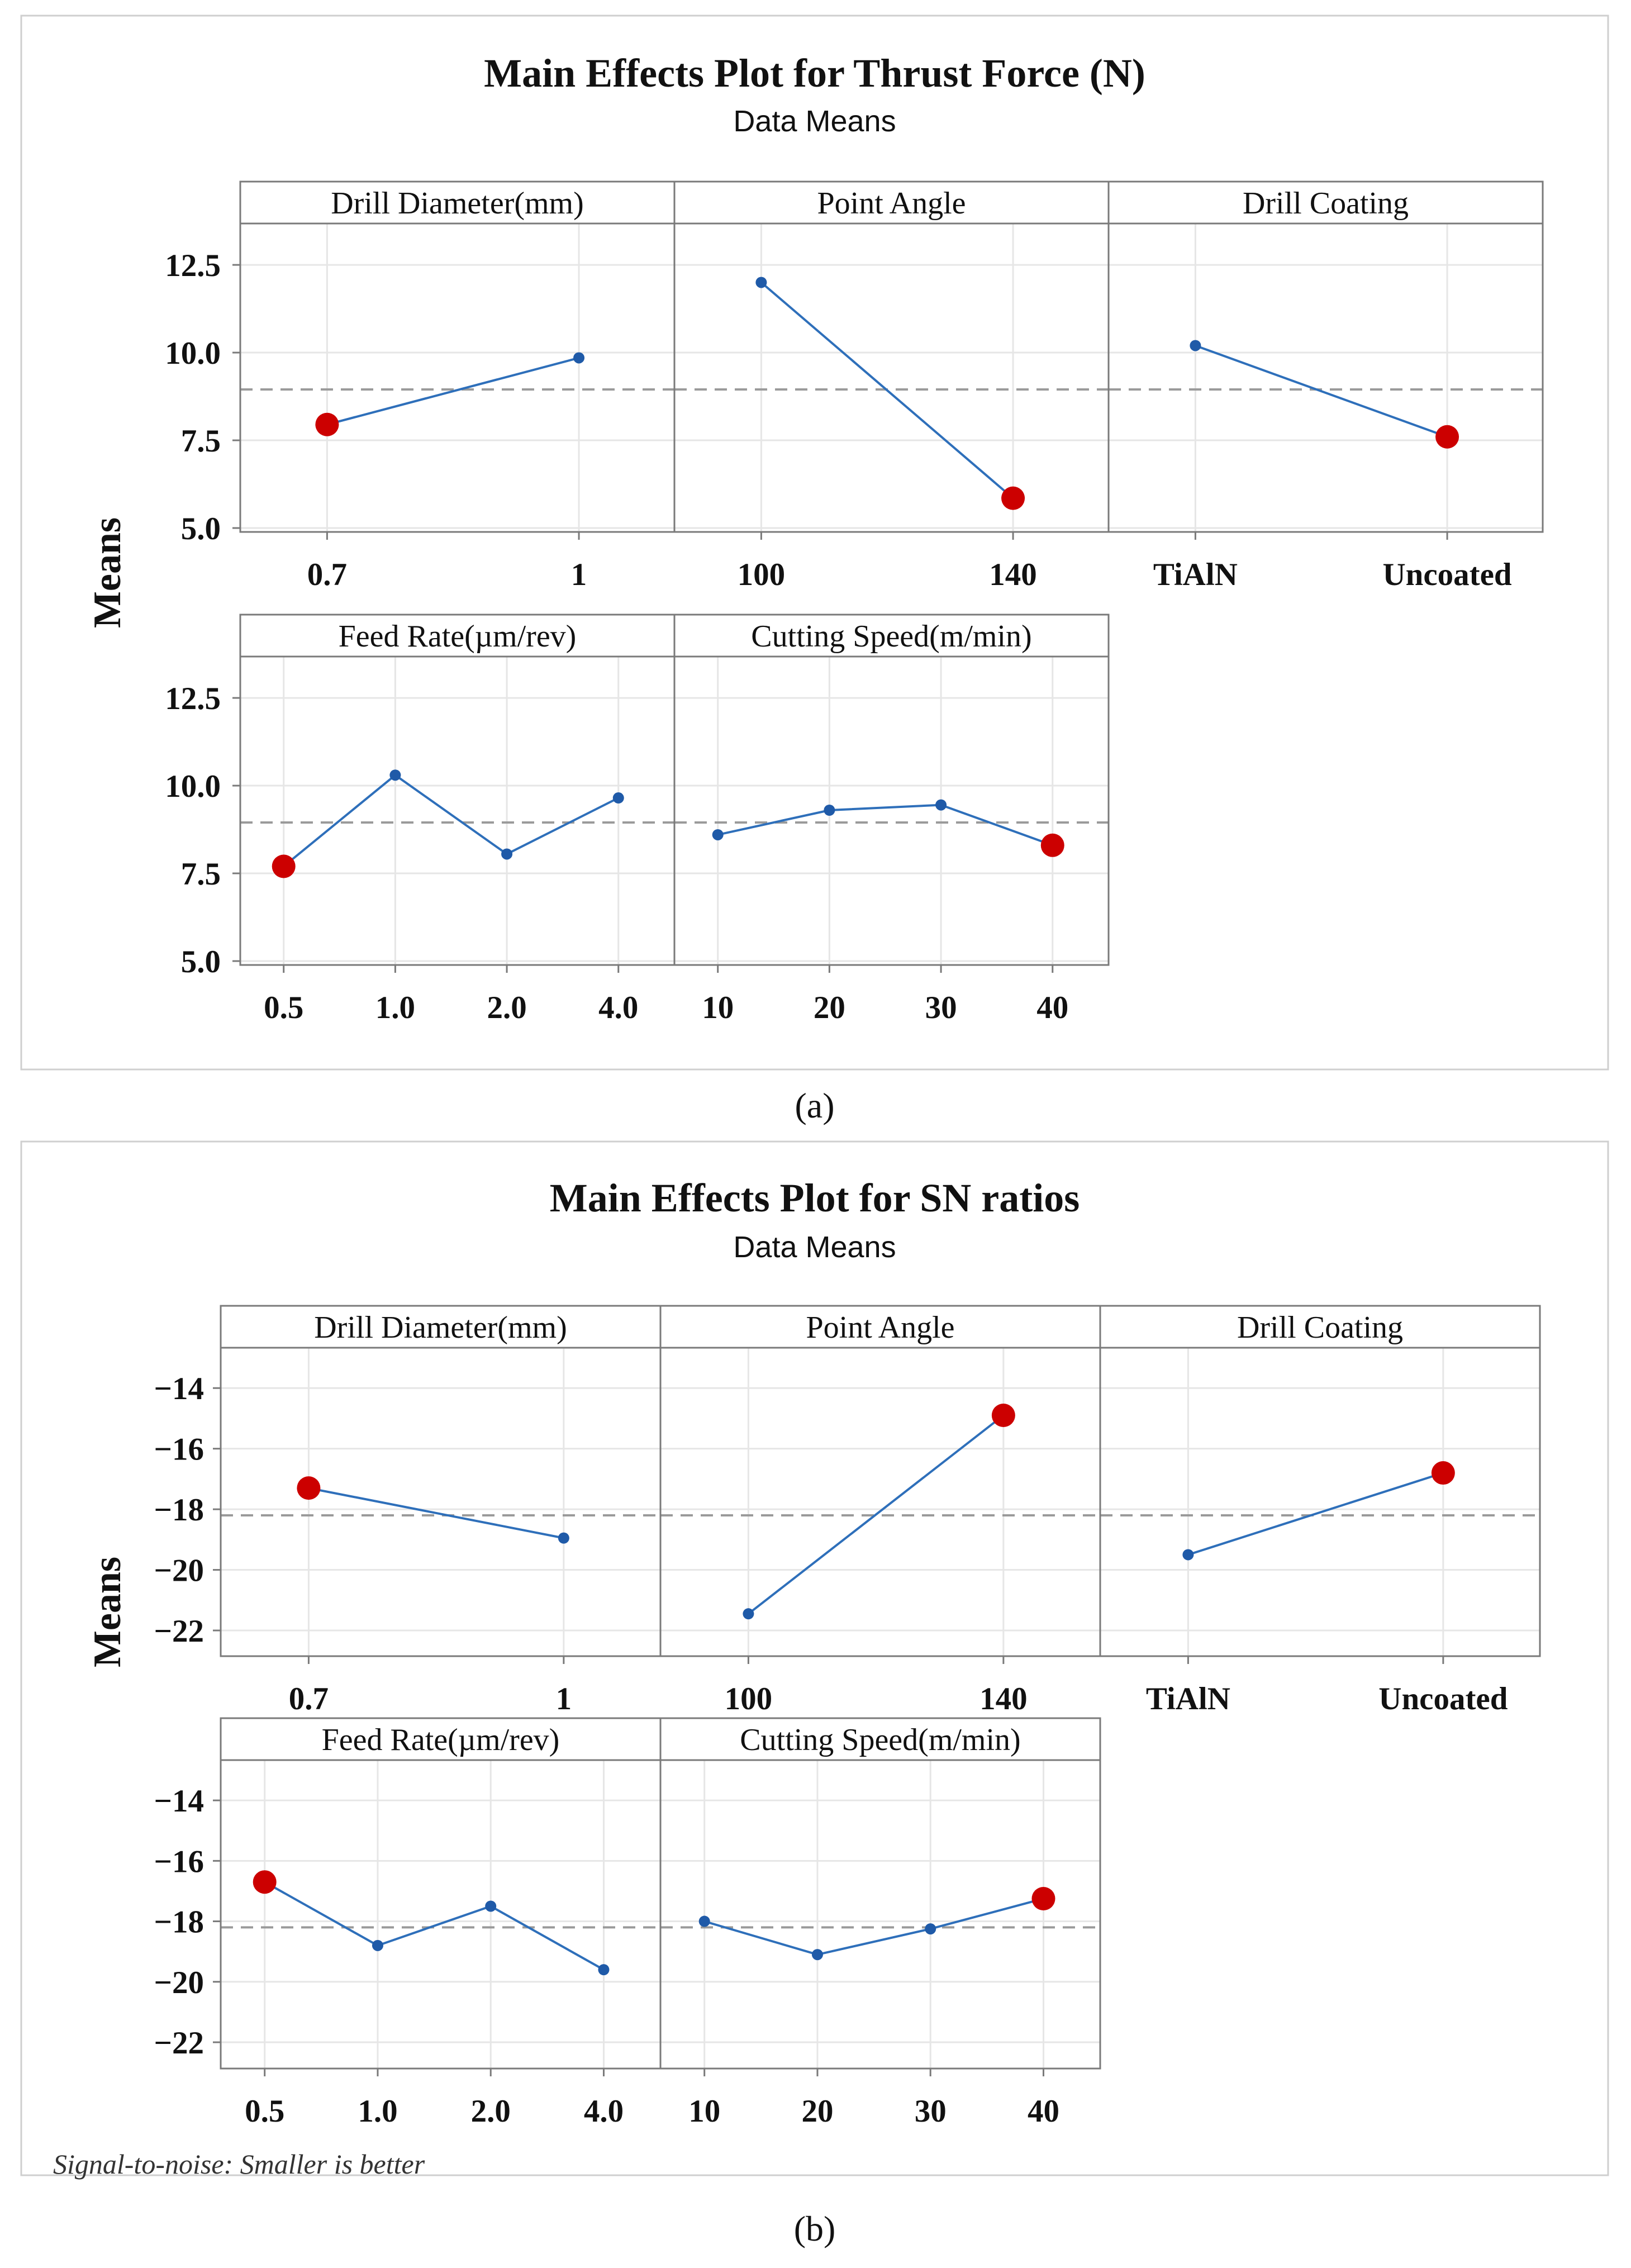 The image size is (1631, 2268). I want to click on panel-0-4: Cutting Speed(m/min) 10 20 30 40, so click(891, 819).